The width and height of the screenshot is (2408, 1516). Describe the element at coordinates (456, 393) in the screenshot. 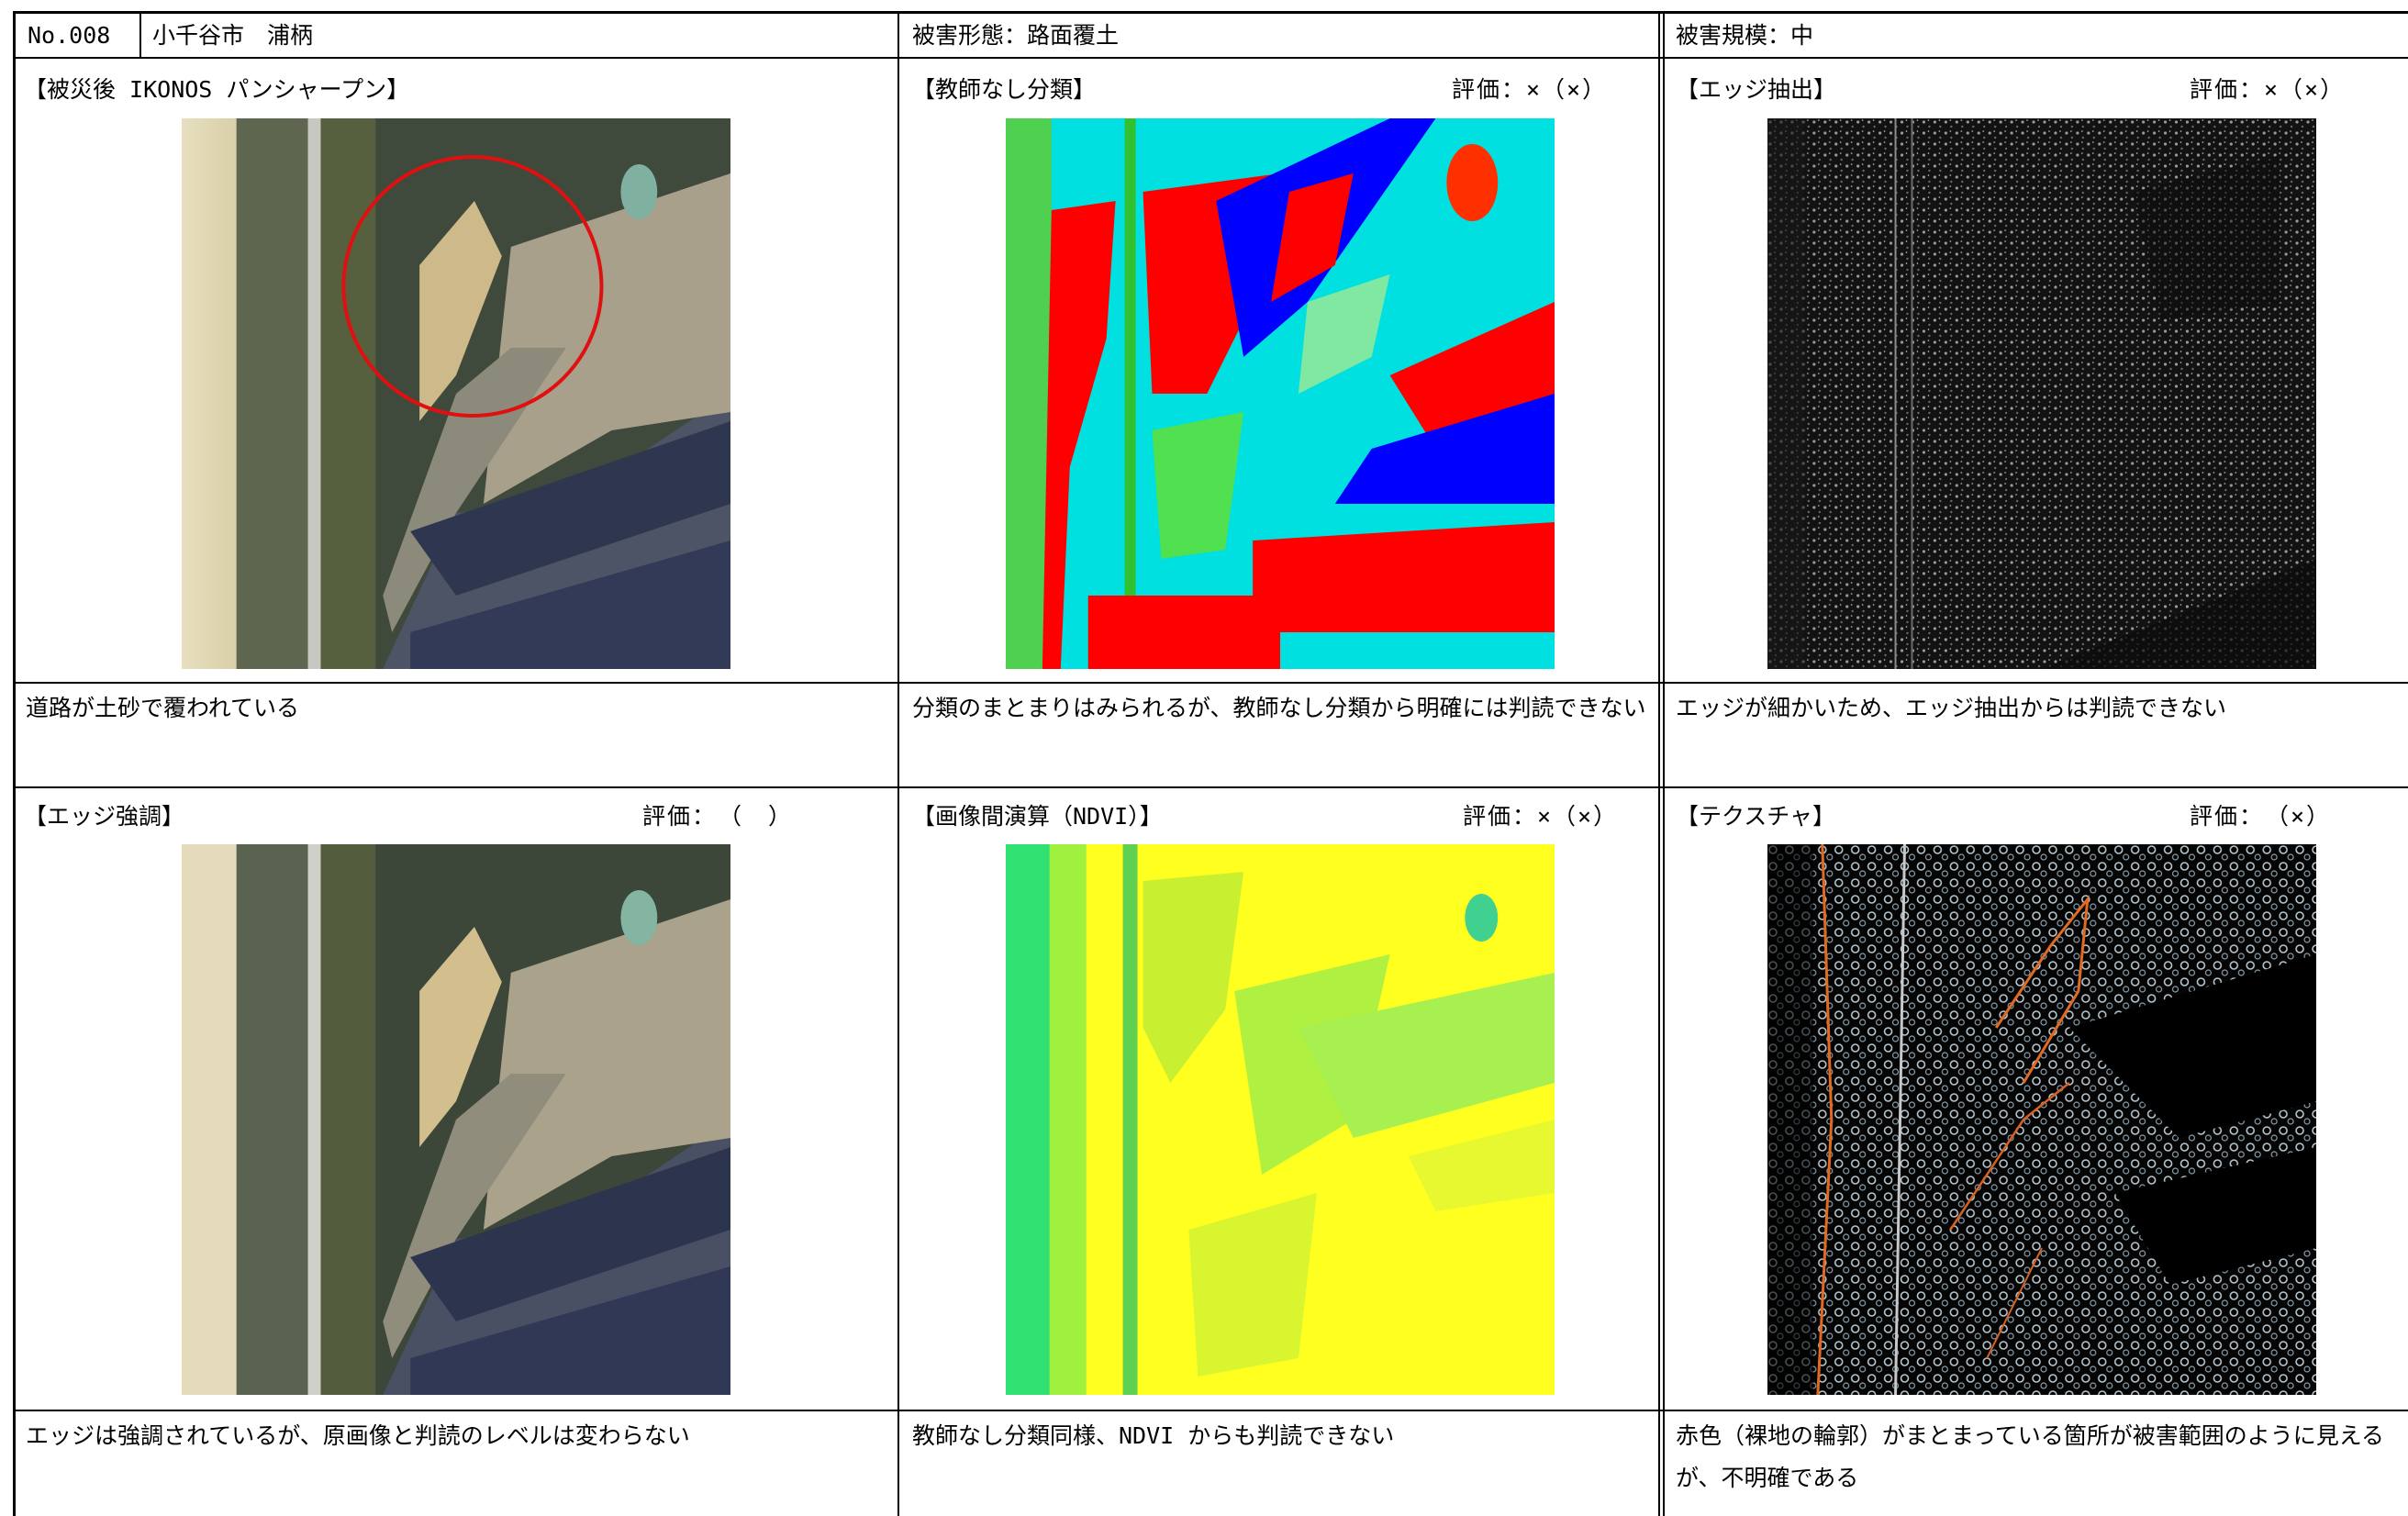

I see `satellite-image` at that location.